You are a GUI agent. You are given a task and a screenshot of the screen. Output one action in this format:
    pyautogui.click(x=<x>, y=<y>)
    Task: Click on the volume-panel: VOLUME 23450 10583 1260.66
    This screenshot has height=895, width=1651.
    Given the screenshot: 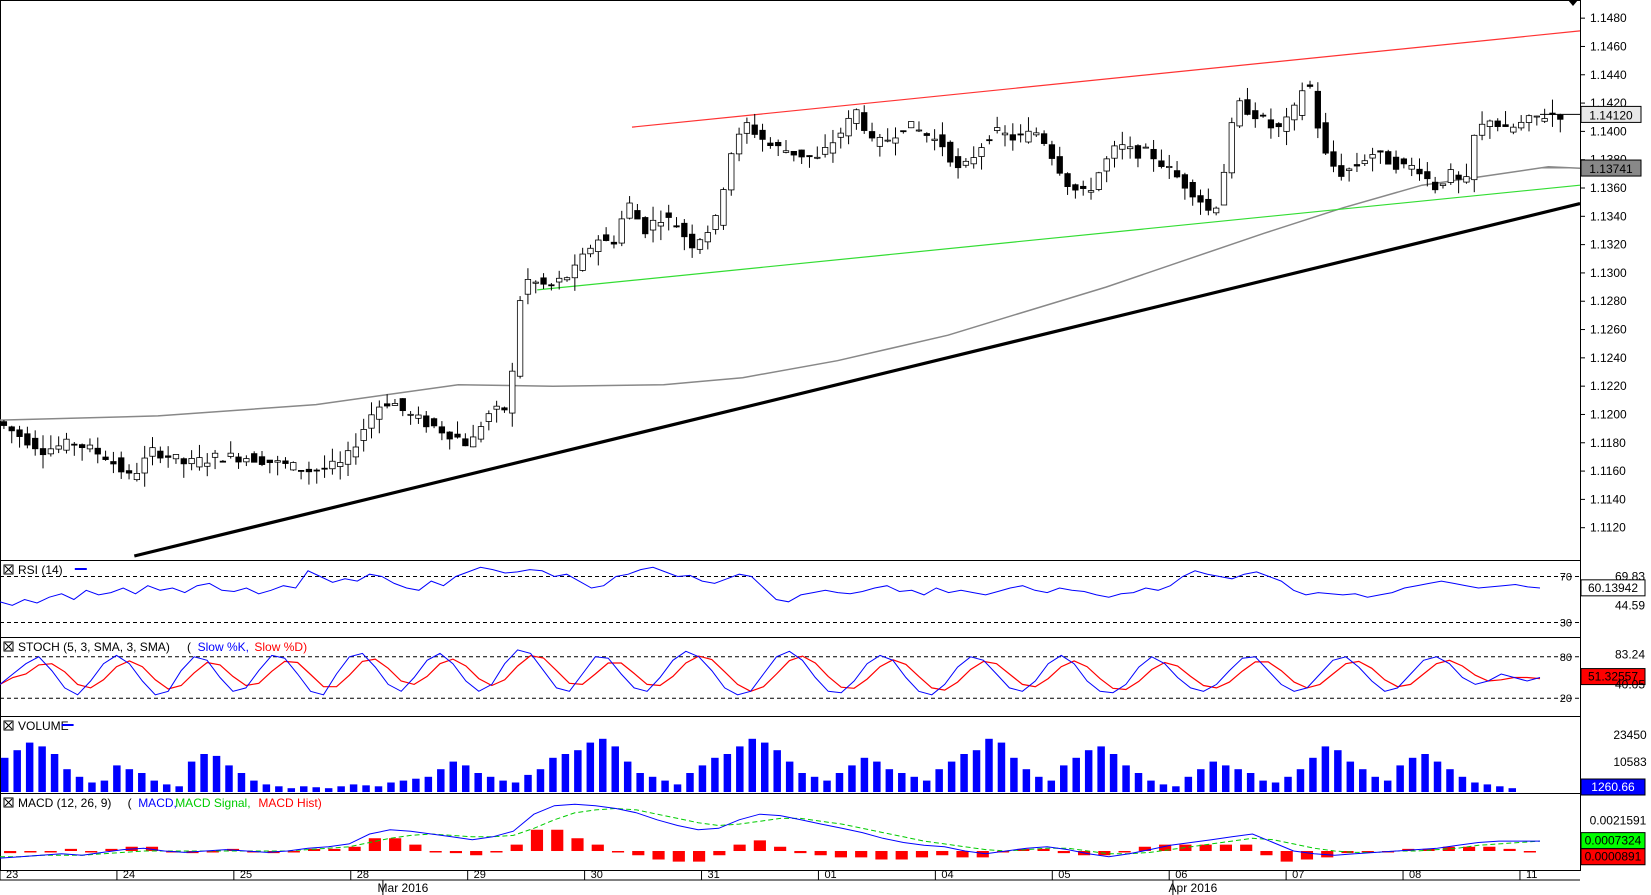 What is the action you would take?
    pyautogui.click(x=824, y=757)
    